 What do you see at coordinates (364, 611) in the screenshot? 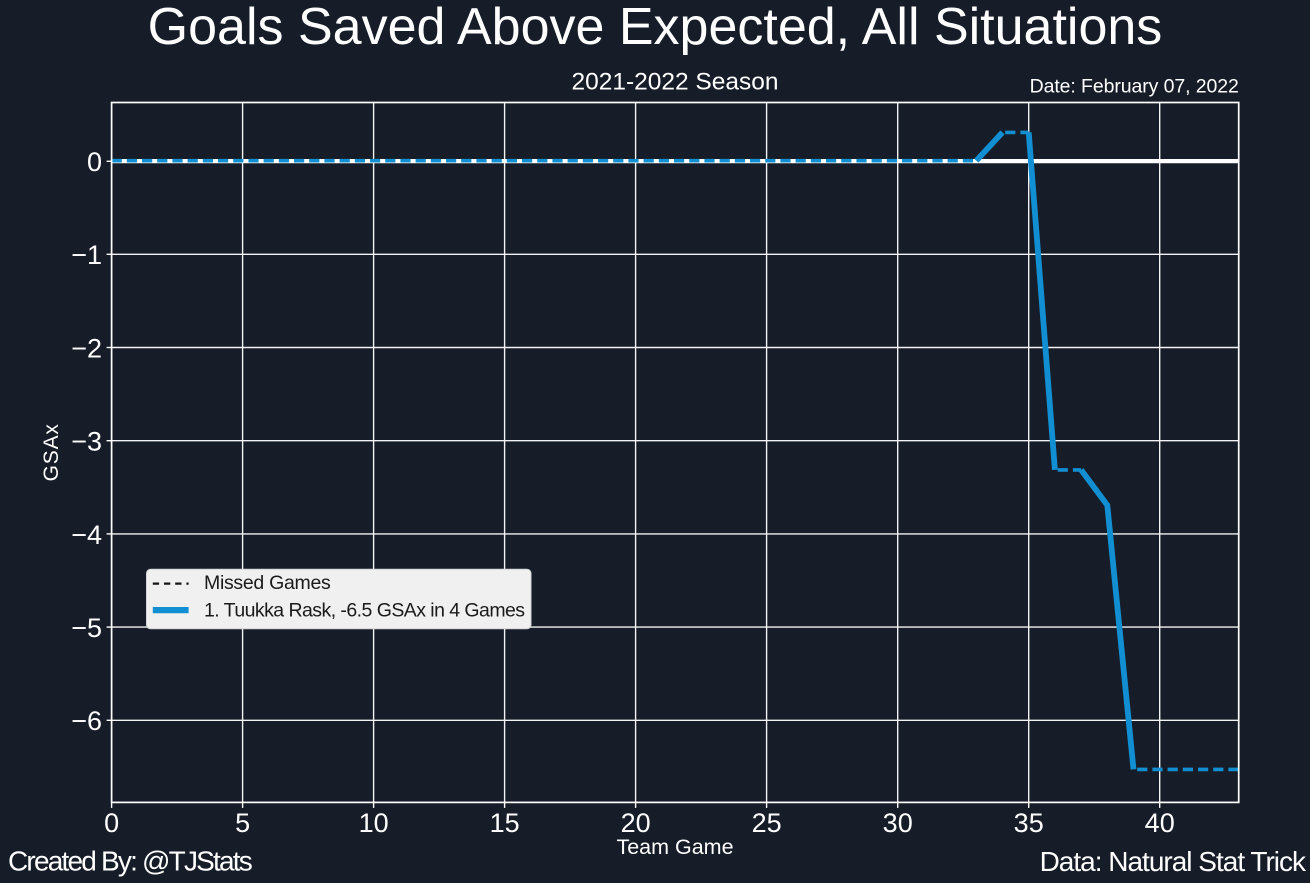
I see `svg-text:1. Tuukka Rask, -6.5 GSAx in 4: 1. Tuukka Rask, -6.5 GSAx in 4 Games` at bounding box center [364, 611].